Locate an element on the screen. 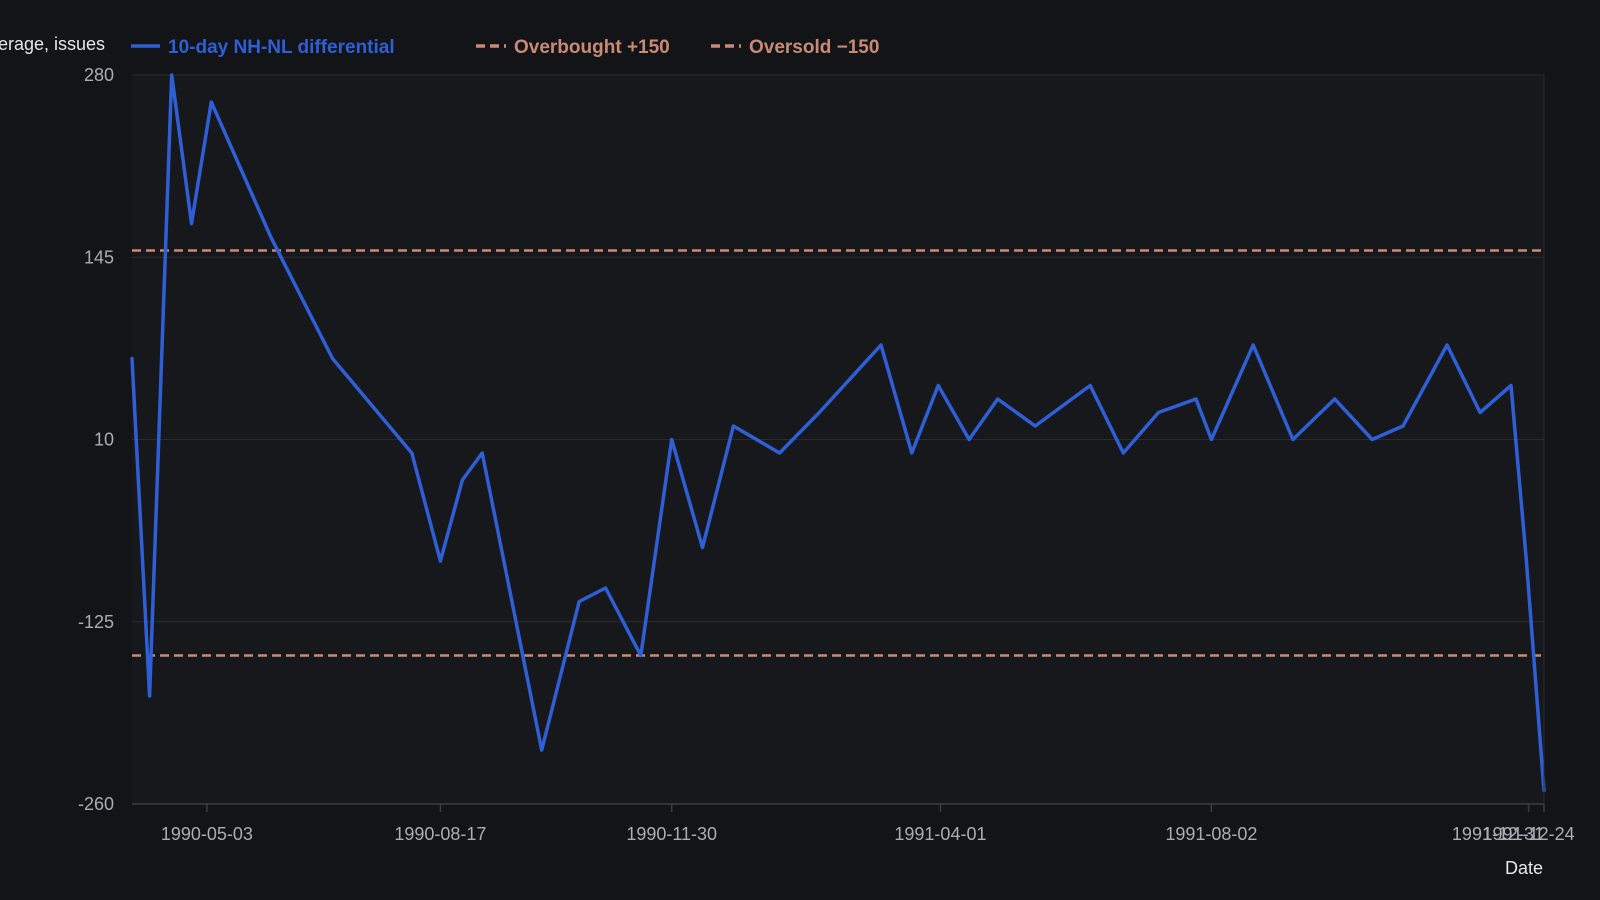  legend-label-overbought: Overbought +150 is located at coordinates (592, 47).